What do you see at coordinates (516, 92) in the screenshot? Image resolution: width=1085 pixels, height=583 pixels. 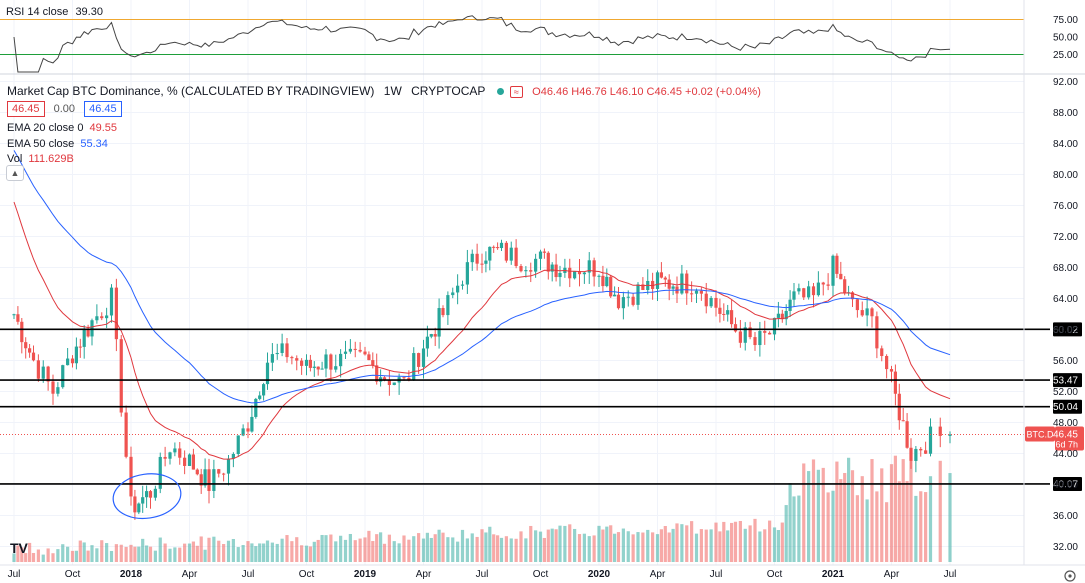 I see `visibility-icon: ≈` at bounding box center [516, 92].